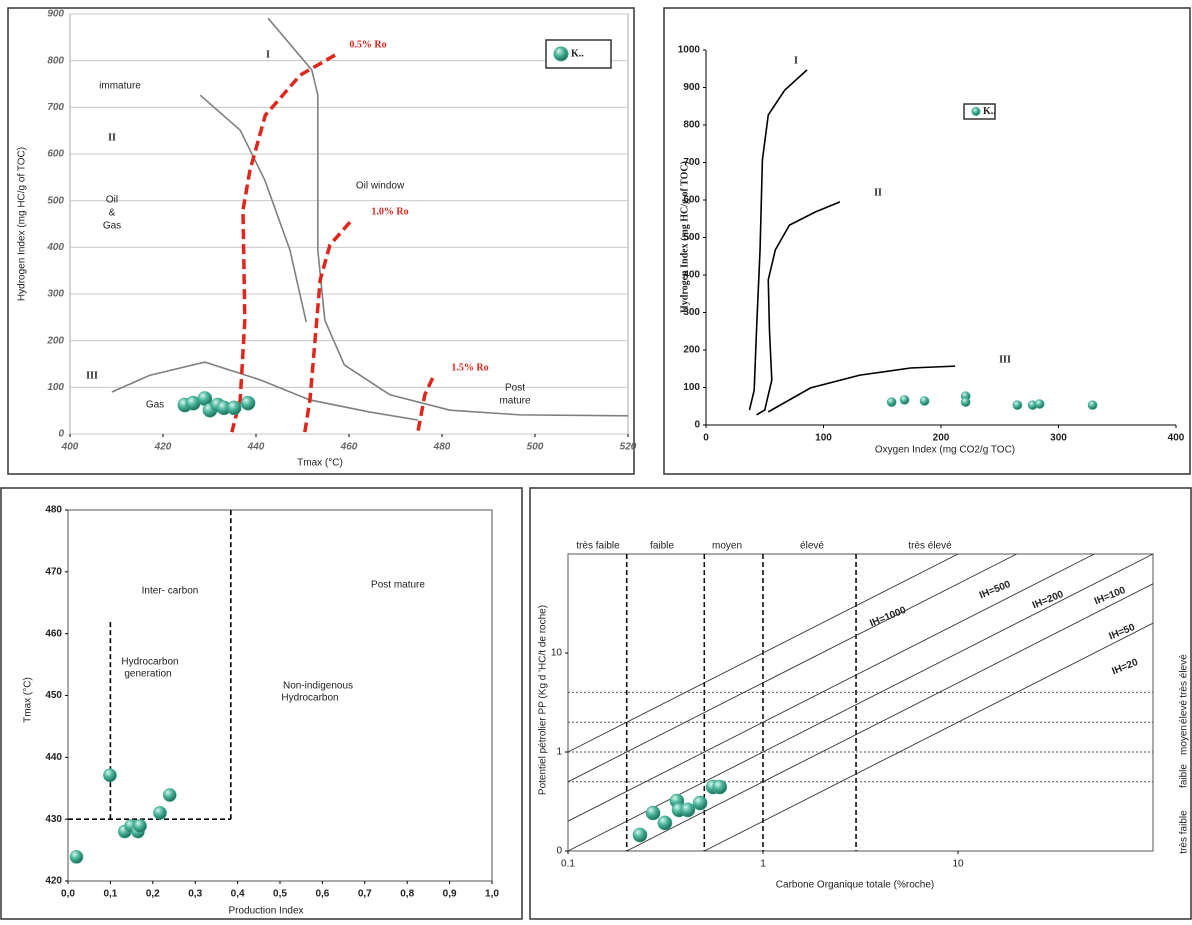 This screenshot has height=925, width=1192. Describe the element at coordinates (280, 894) in the screenshot. I see `x-tick-label: 0,5` at that location.